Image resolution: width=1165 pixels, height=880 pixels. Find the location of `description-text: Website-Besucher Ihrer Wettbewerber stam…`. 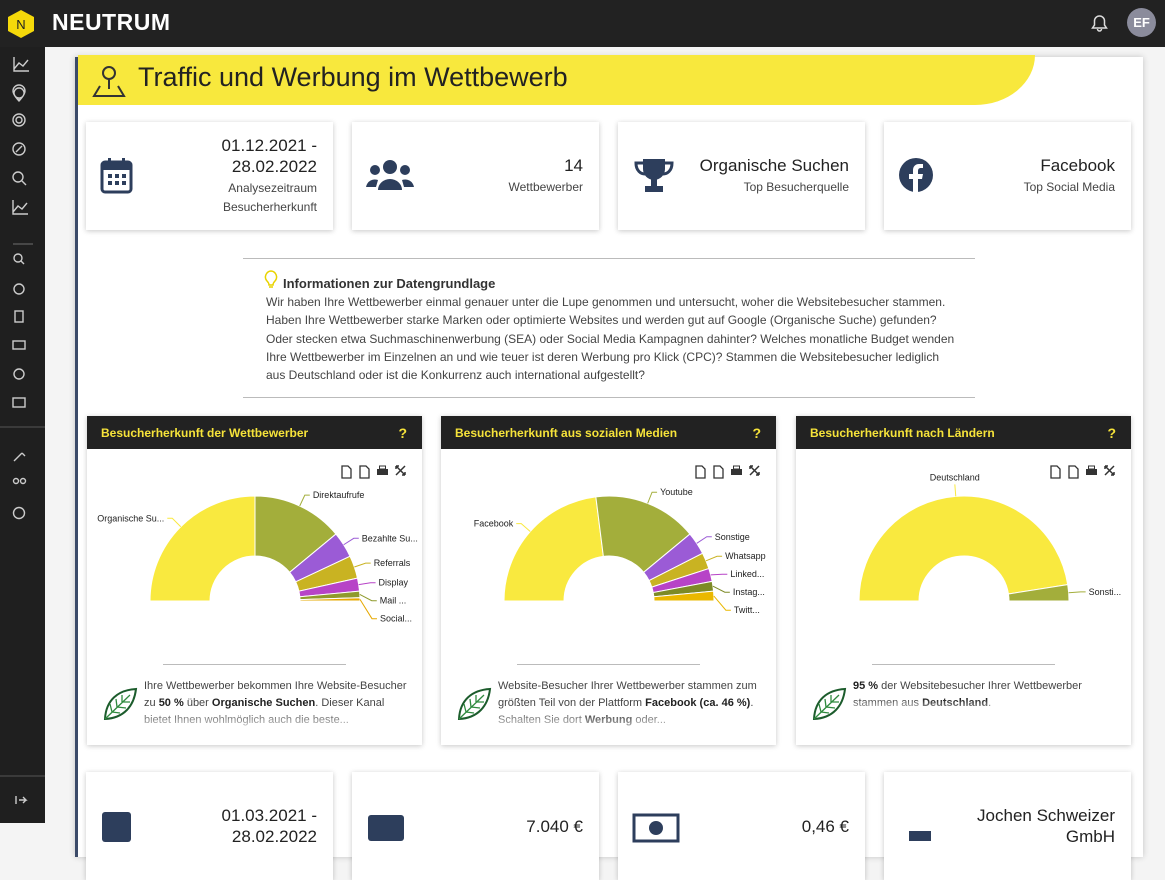

description-text: Website-Besucher Ihrer Wettbewerber stam… is located at coordinates (627, 694).